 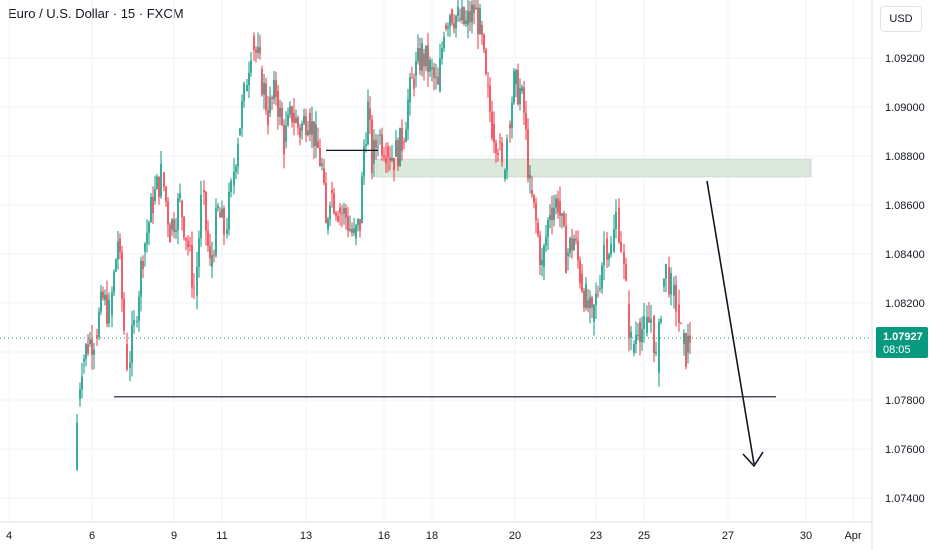 What do you see at coordinates (306, 536) in the screenshot?
I see `time-tick-label: 13` at bounding box center [306, 536].